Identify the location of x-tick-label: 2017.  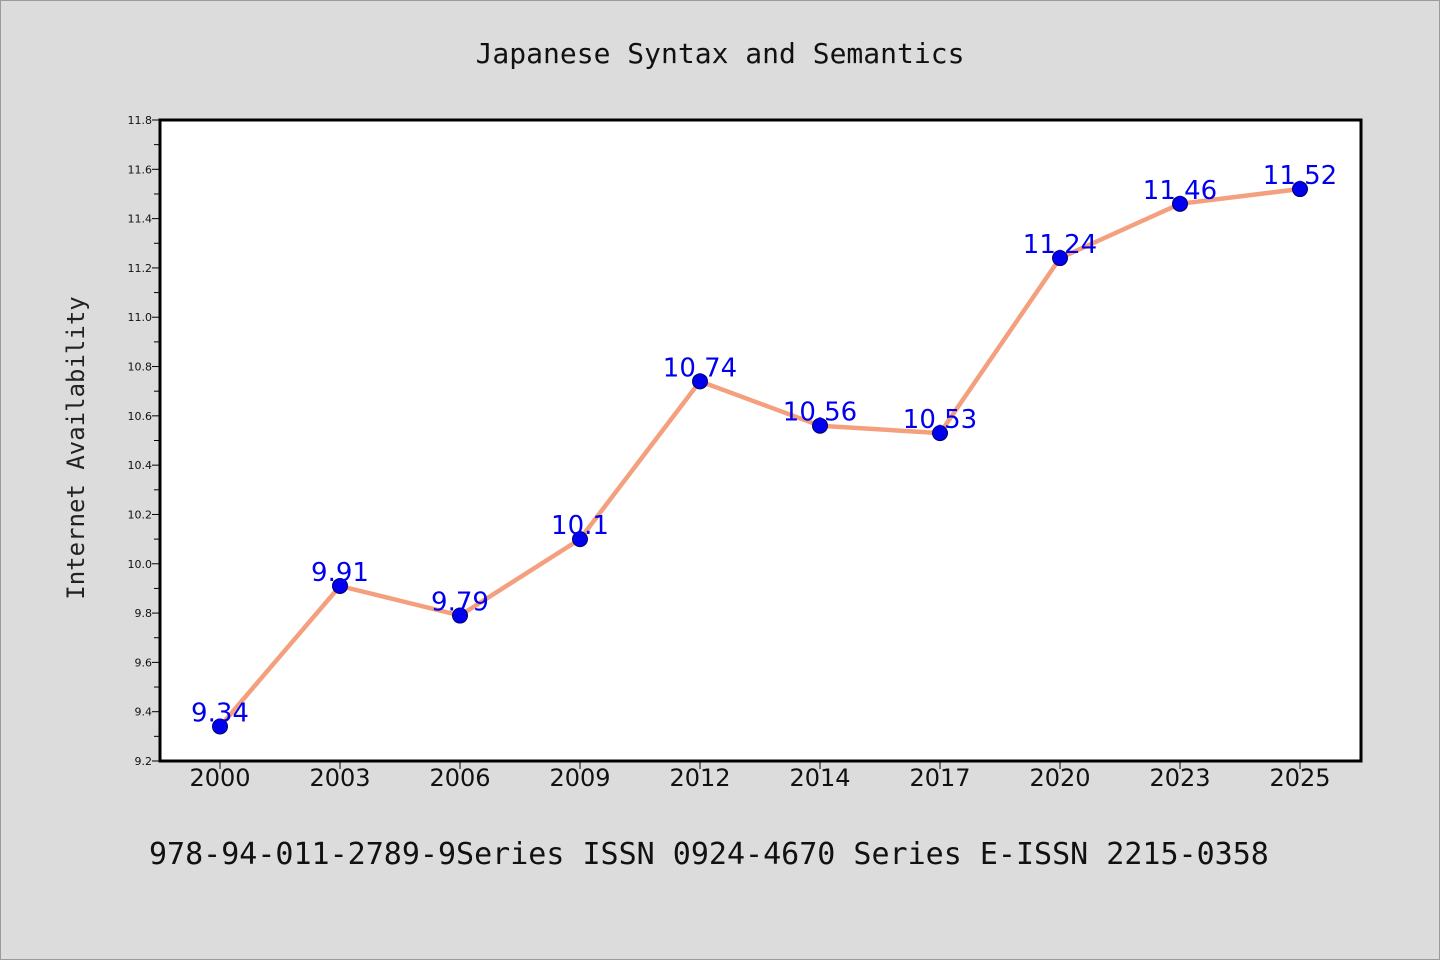
(939, 778).